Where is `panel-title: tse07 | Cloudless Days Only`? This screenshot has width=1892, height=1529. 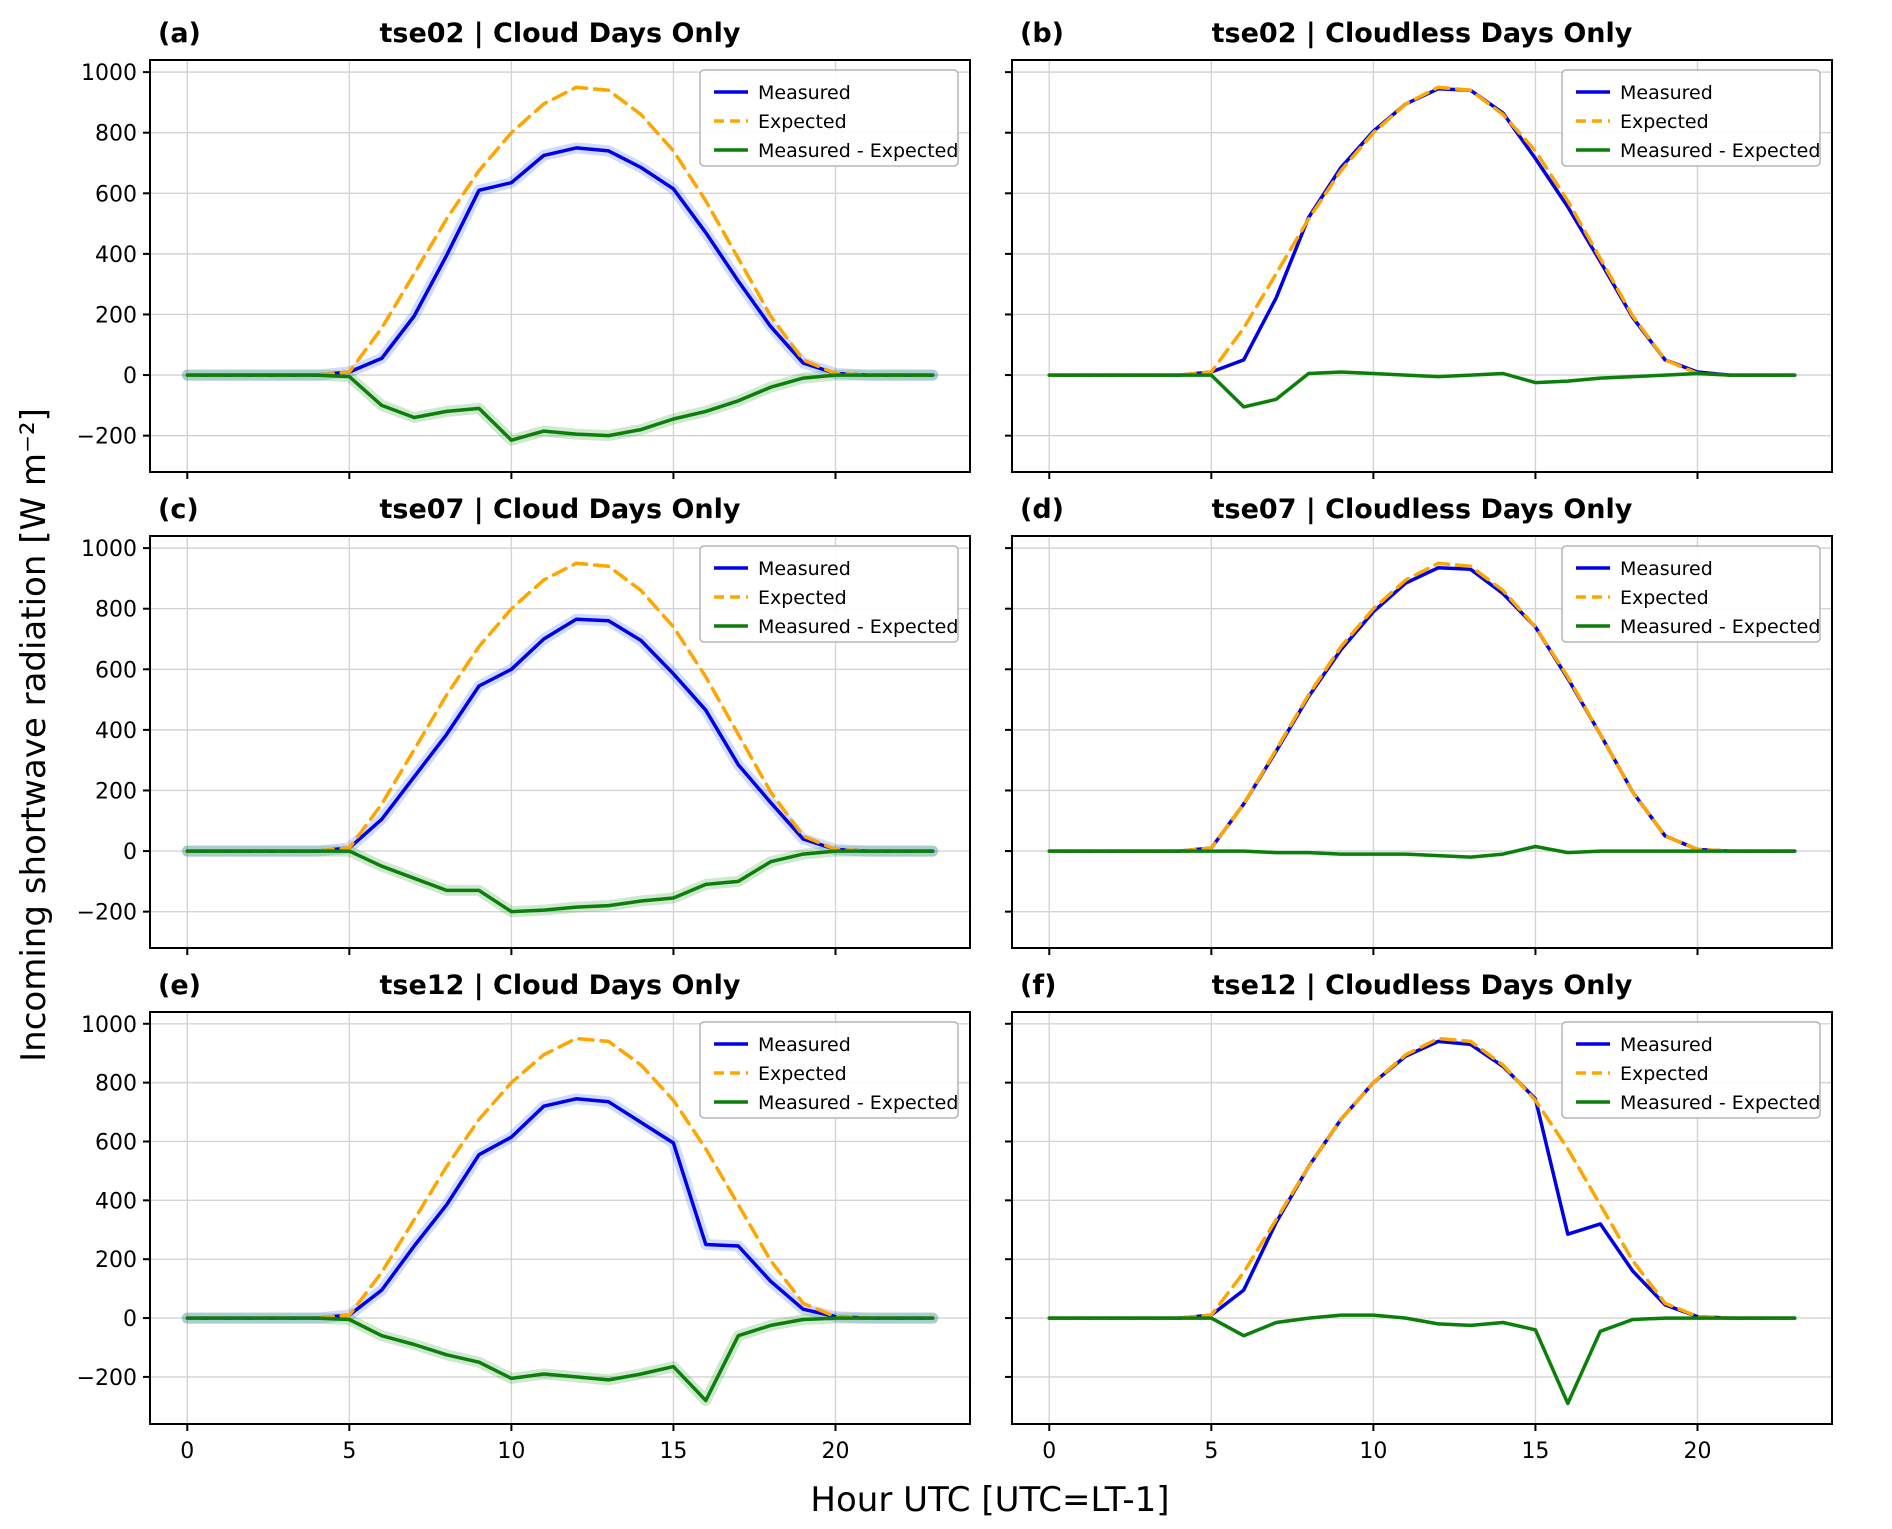 panel-title: tse07 | Cloudless Days Only is located at coordinates (1422, 509).